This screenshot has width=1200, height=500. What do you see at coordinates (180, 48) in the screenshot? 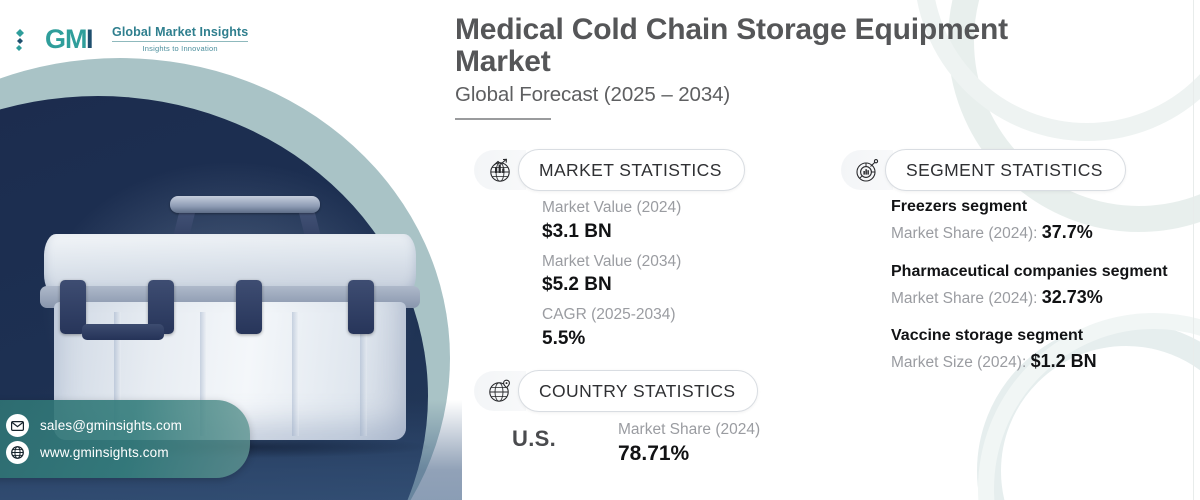
I see `brand-tagline: Insights to Innovation` at bounding box center [180, 48].